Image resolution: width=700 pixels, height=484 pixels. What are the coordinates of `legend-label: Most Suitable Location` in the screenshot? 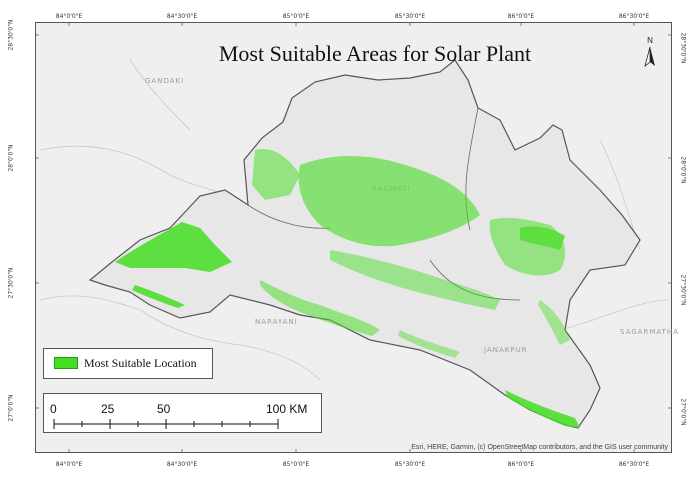 It's located at (140, 363).